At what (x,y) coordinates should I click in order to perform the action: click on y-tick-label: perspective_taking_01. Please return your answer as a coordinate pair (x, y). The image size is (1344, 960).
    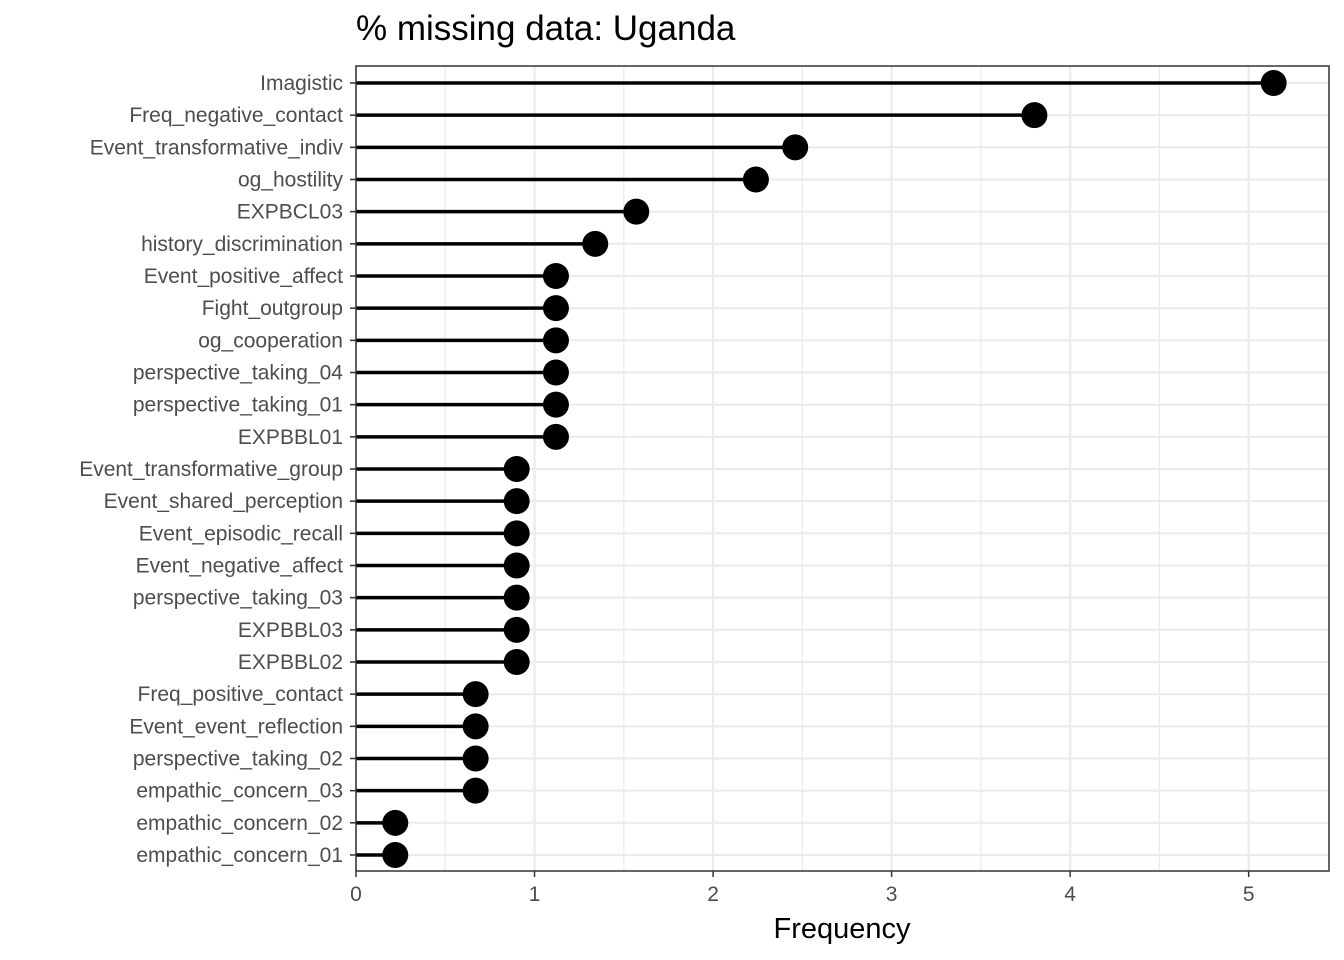
    Looking at the image, I should click on (238, 405).